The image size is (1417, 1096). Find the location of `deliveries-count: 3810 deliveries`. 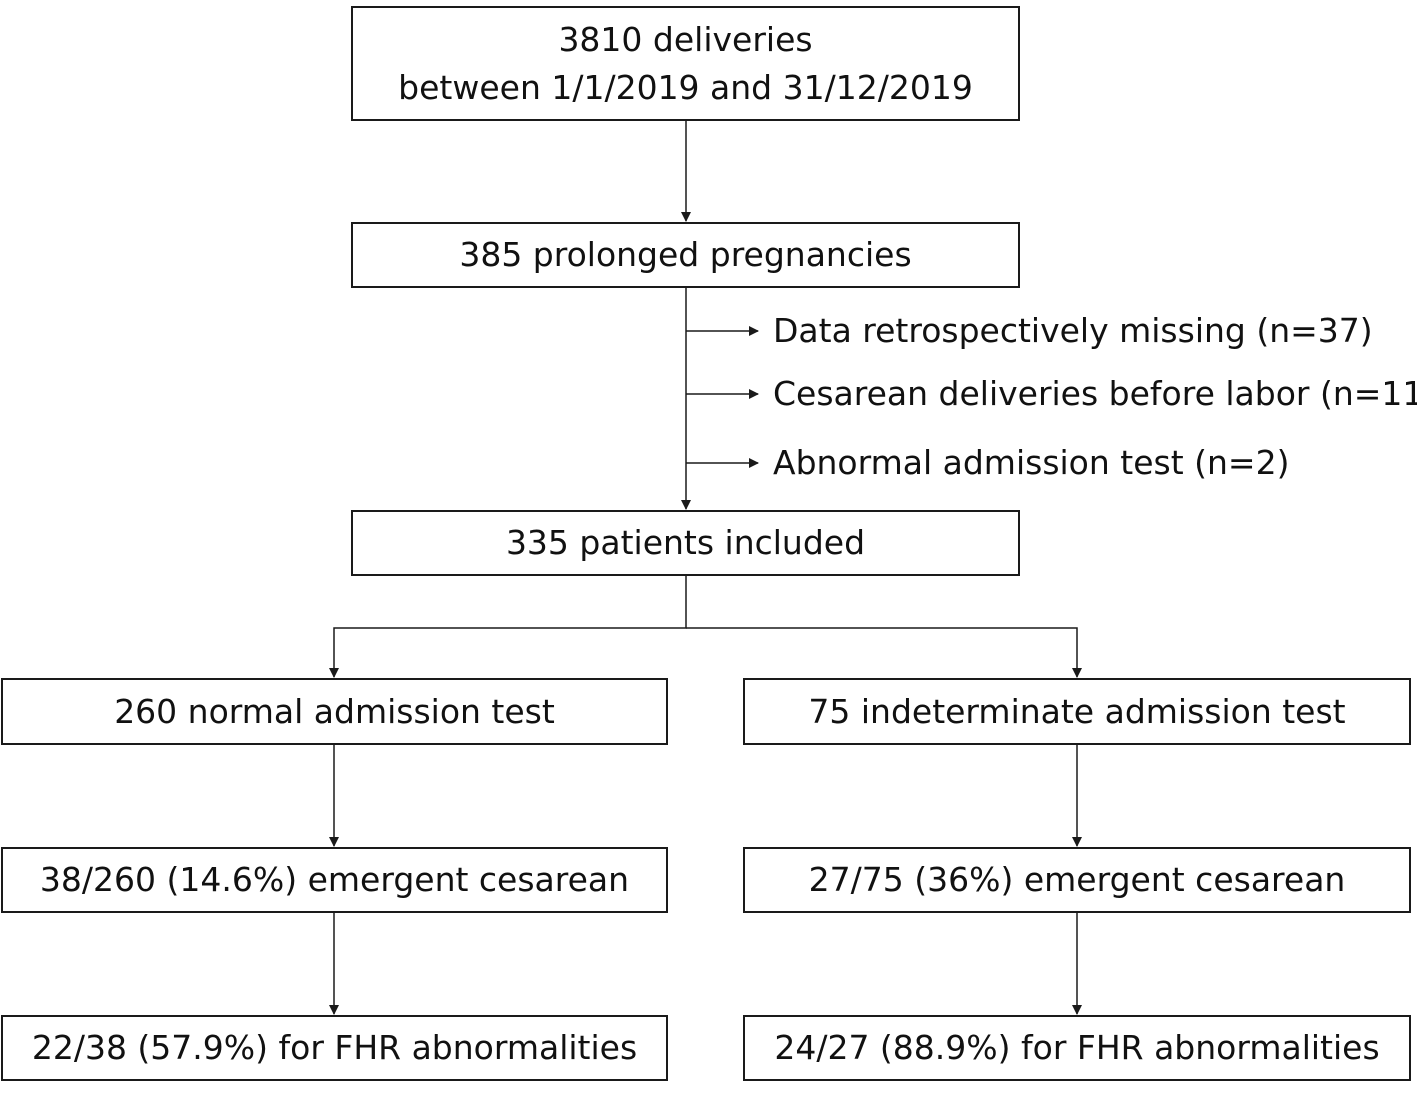

deliveries-count: 3810 deliveries is located at coordinates (685, 39).